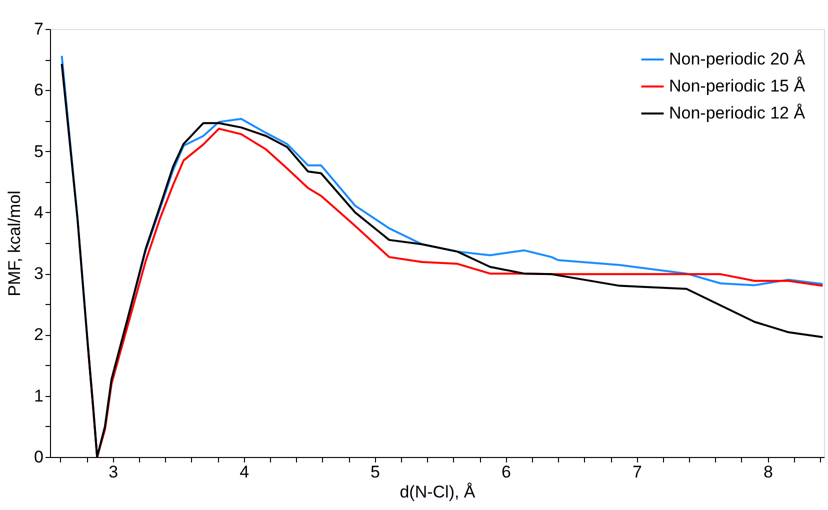 Image resolution: width=828 pixels, height=510 pixels. What do you see at coordinates (245, 472) in the screenshot?
I see `x-tick-label: 4` at bounding box center [245, 472].